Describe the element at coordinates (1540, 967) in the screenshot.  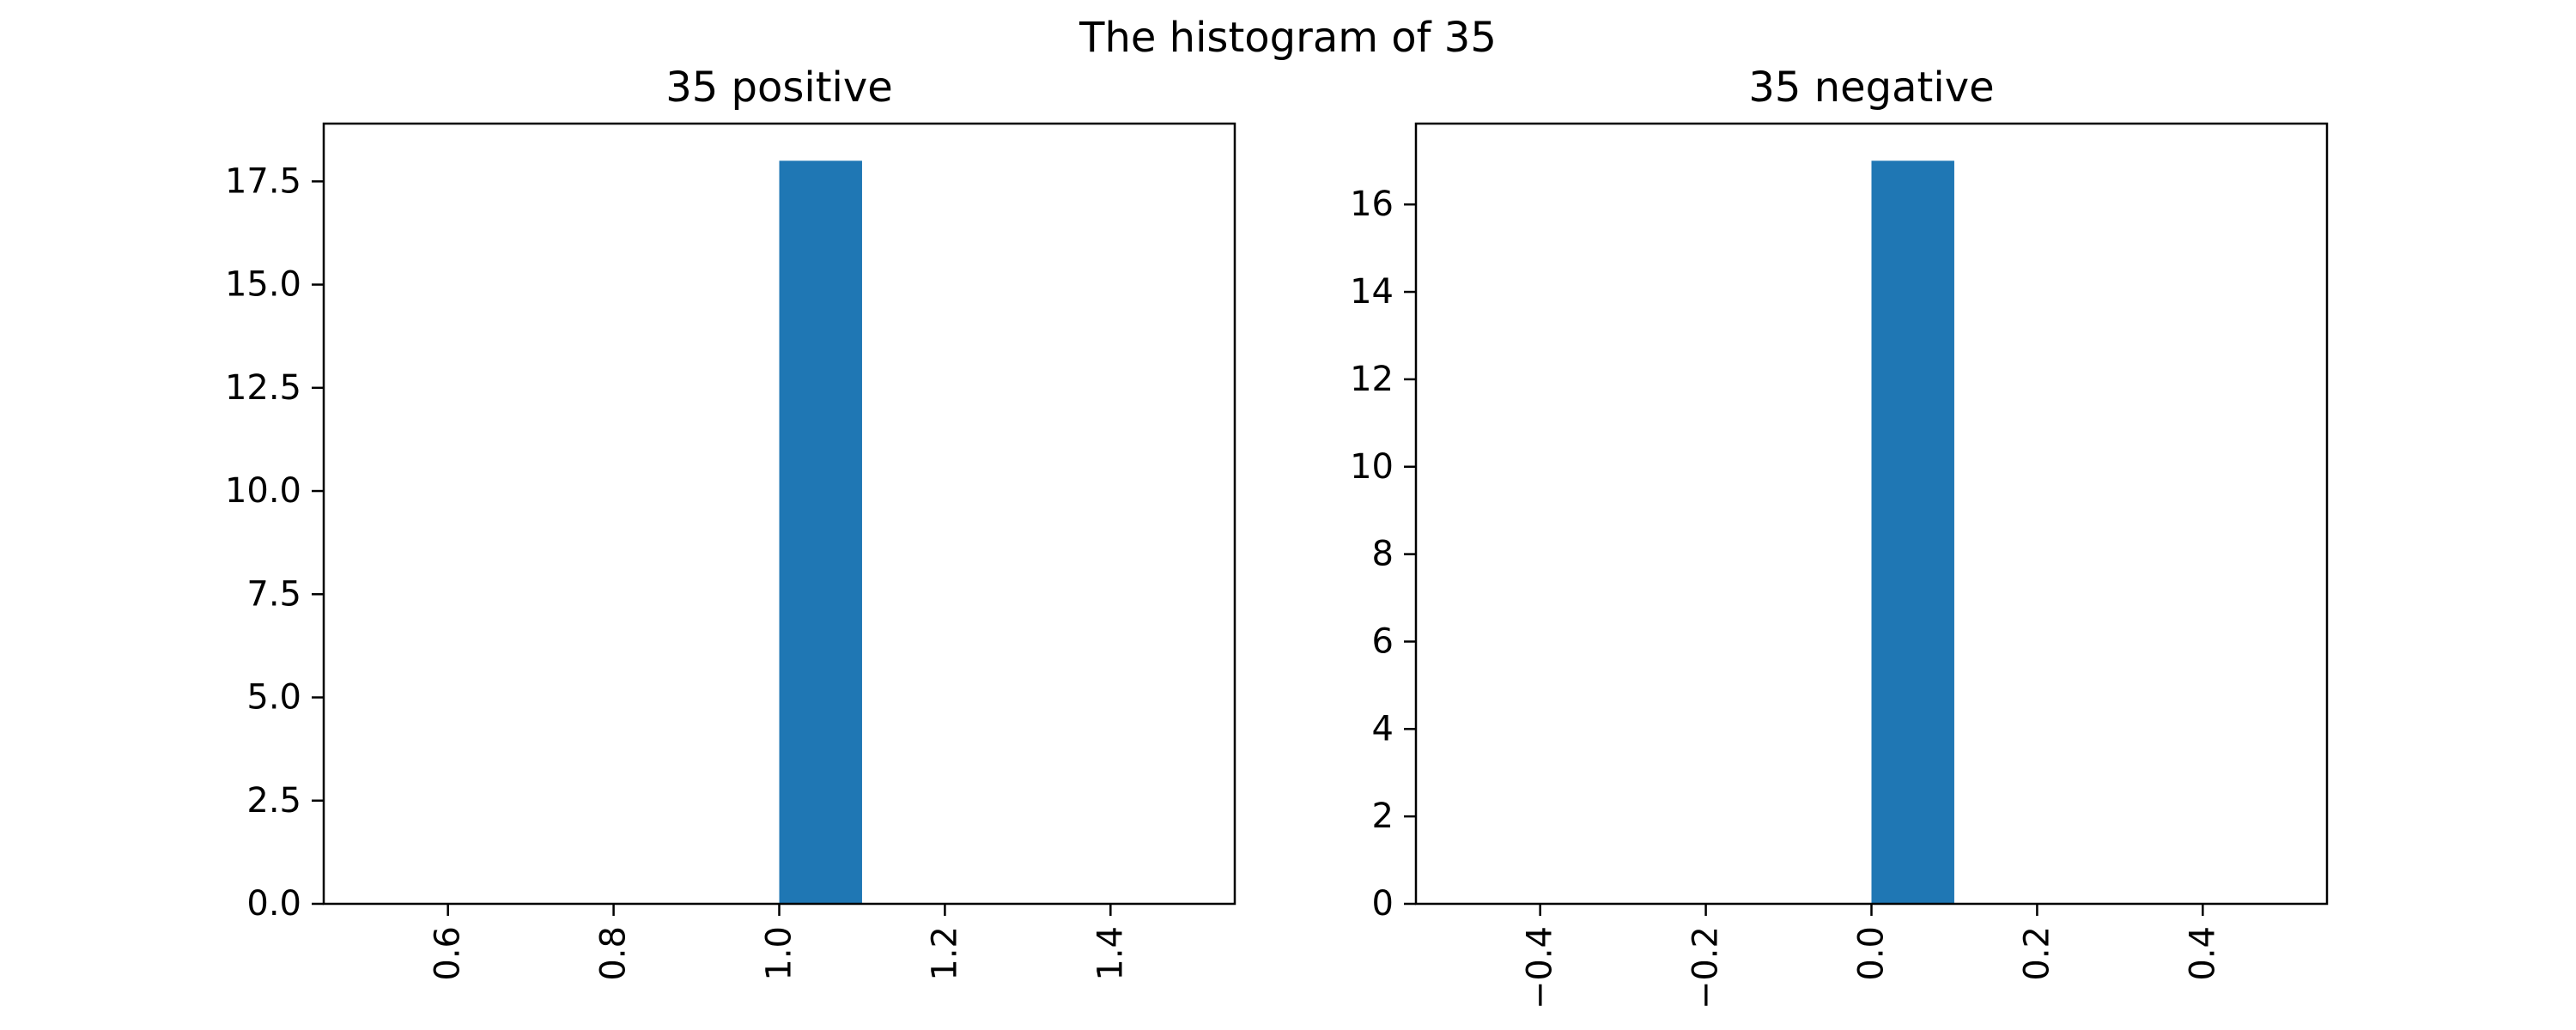
I see `x-tick-label-negative-0: −0.4` at that location.